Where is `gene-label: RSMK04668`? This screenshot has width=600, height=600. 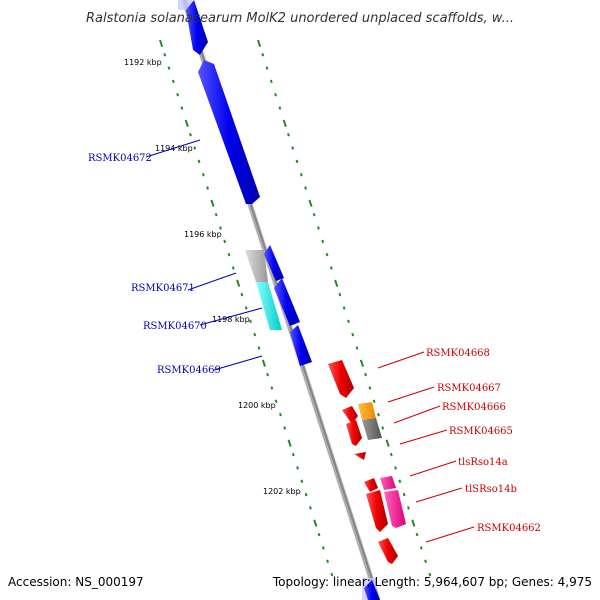 gene-label: RSMK04668 is located at coordinates (458, 353).